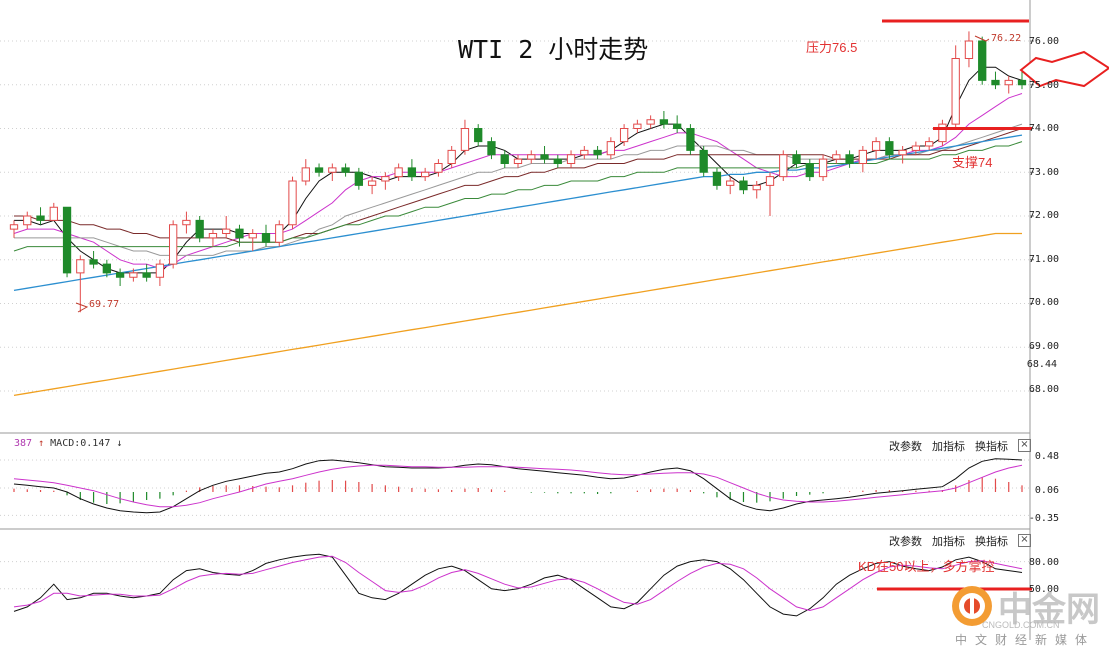 This screenshot has height=656, width=1109. What do you see at coordinates (982, 38) in the screenshot?
I see `high-marker` at bounding box center [982, 38].